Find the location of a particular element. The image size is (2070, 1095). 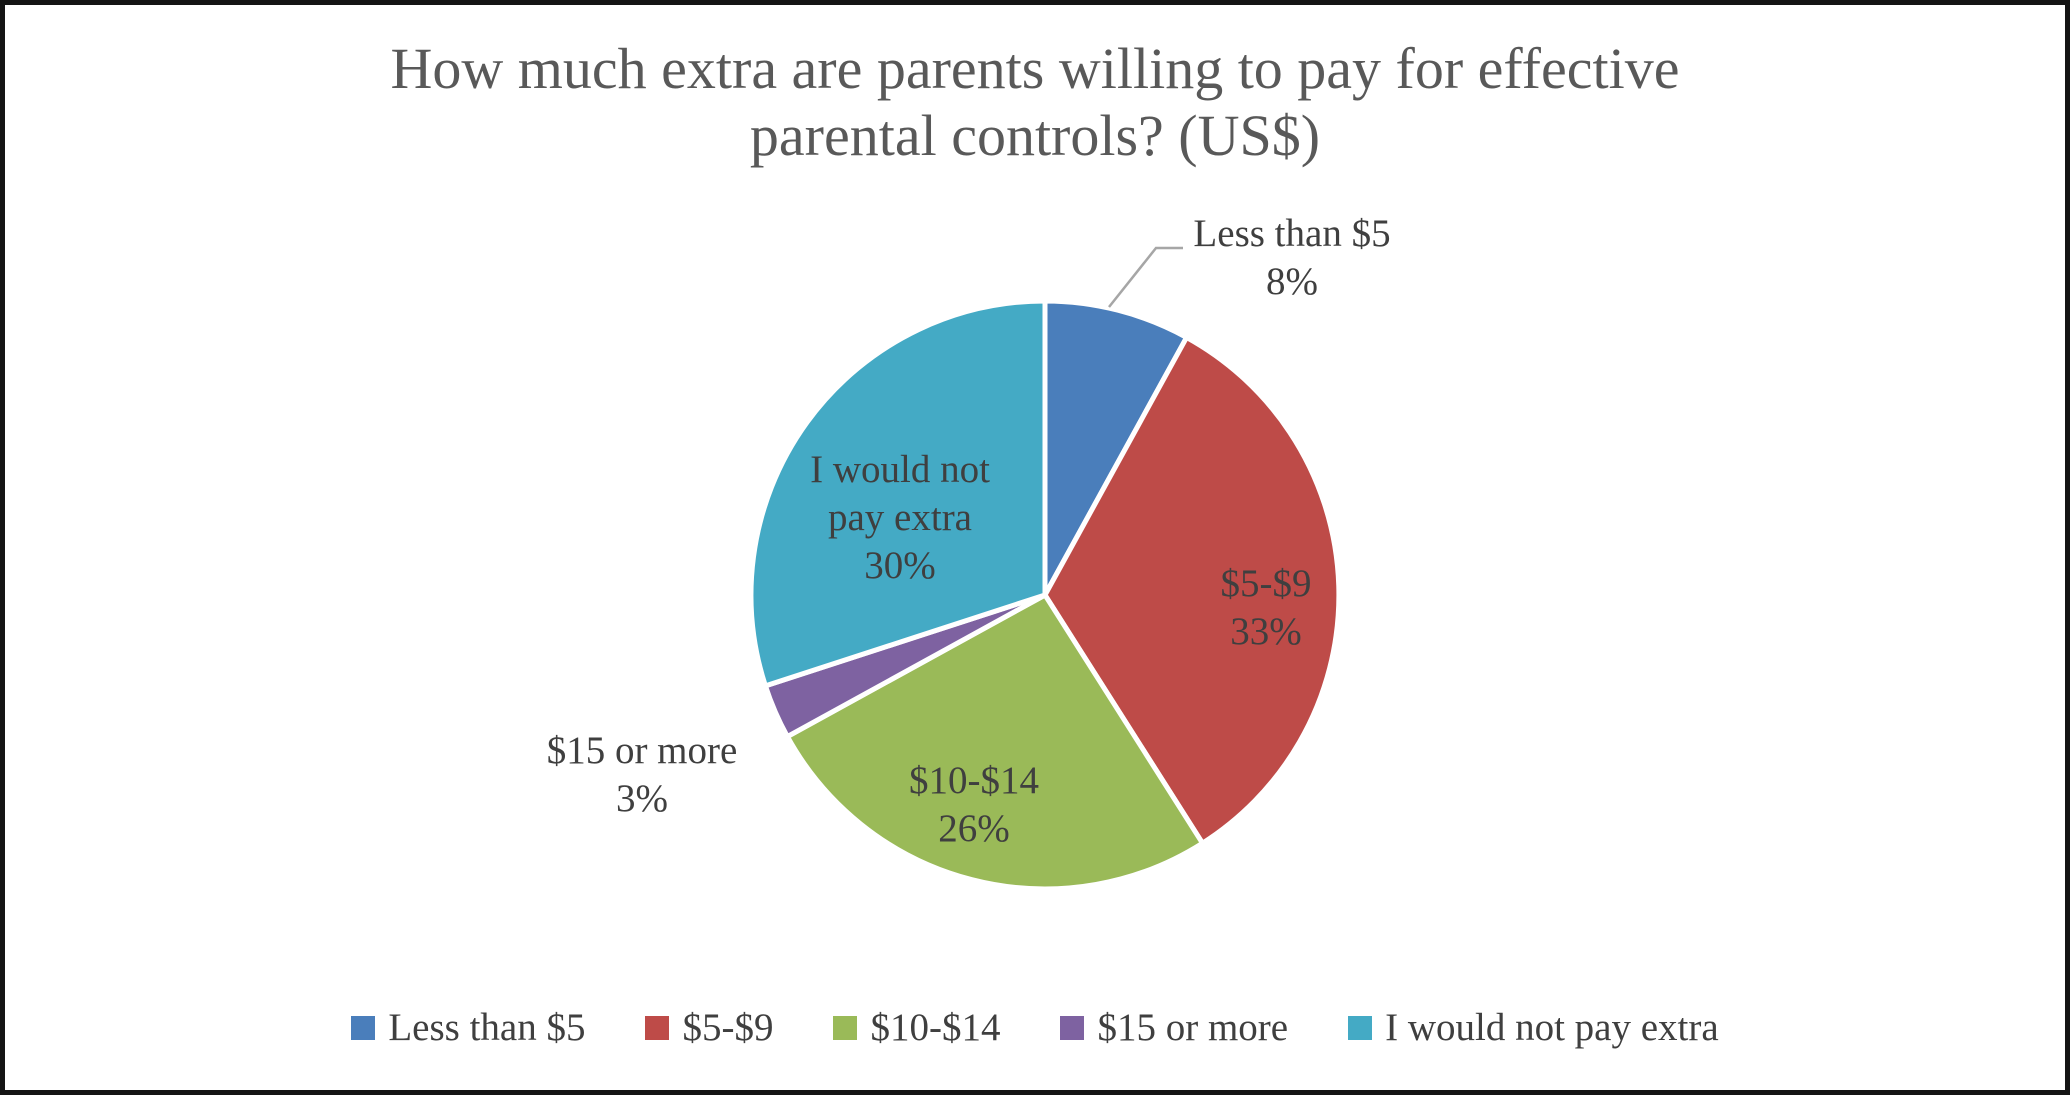

legend-item-5-9: $5-$9 is located at coordinates (709, 1027).